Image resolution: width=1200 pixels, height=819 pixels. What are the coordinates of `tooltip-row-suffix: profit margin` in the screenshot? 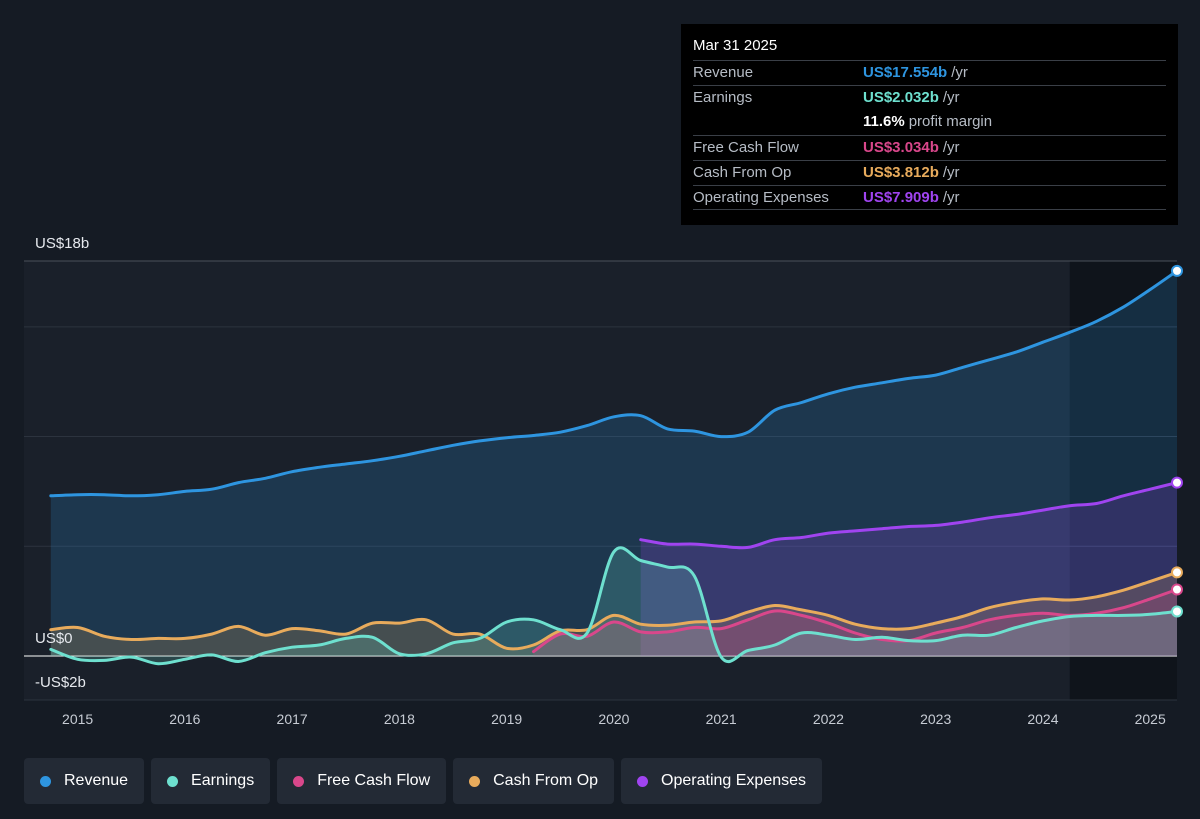 It's located at (950, 121).